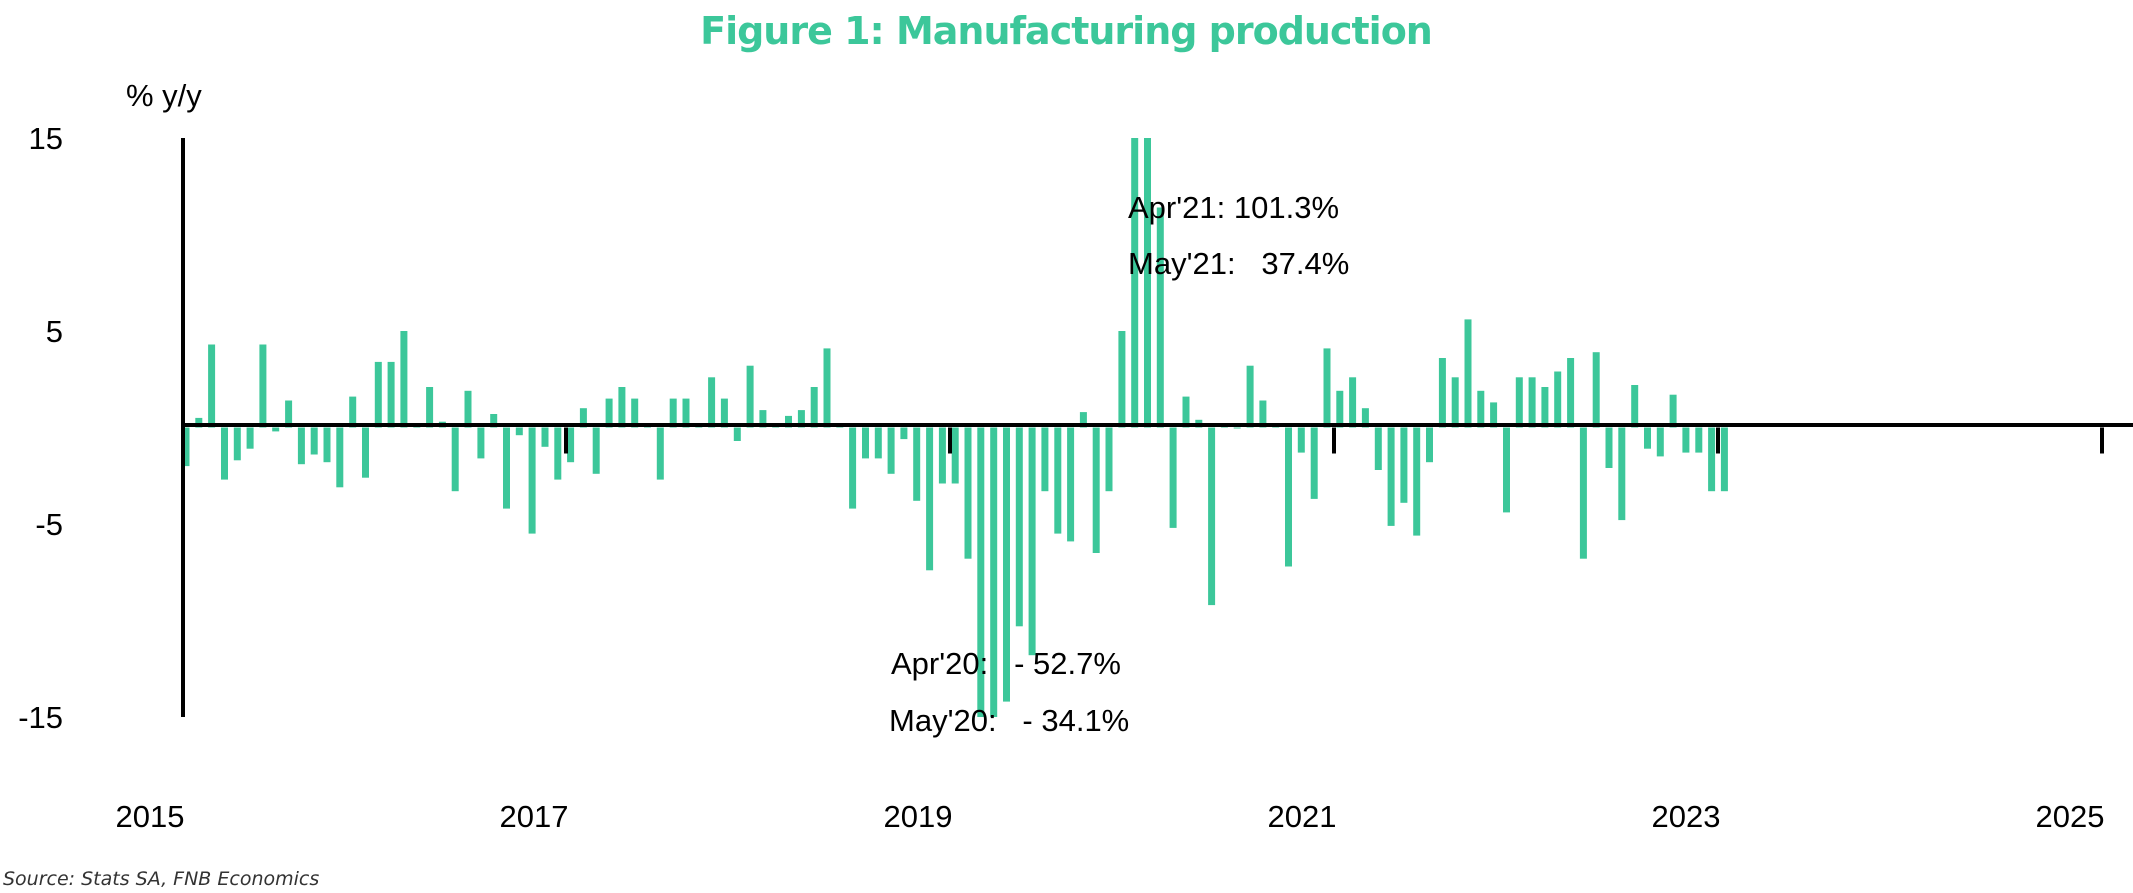 The image size is (2133, 893). Describe the element at coordinates (1110, 816) in the screenshot. I see `x-tick-labels: 2015 2017 2019 2021 2023 2025` at that location.